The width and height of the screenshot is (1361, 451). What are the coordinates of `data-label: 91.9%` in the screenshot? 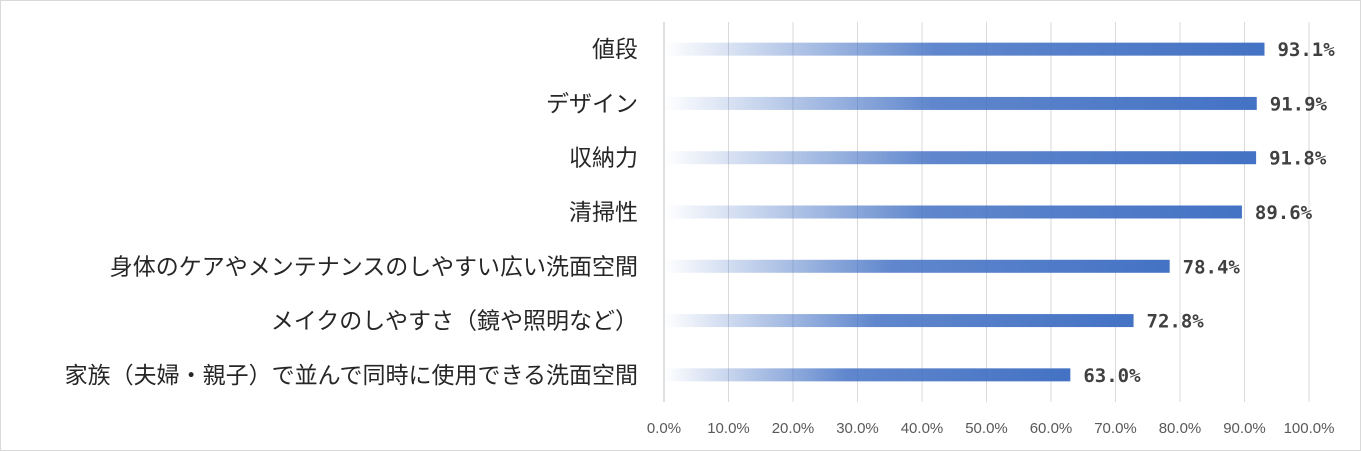 It's located at (1299, 104).